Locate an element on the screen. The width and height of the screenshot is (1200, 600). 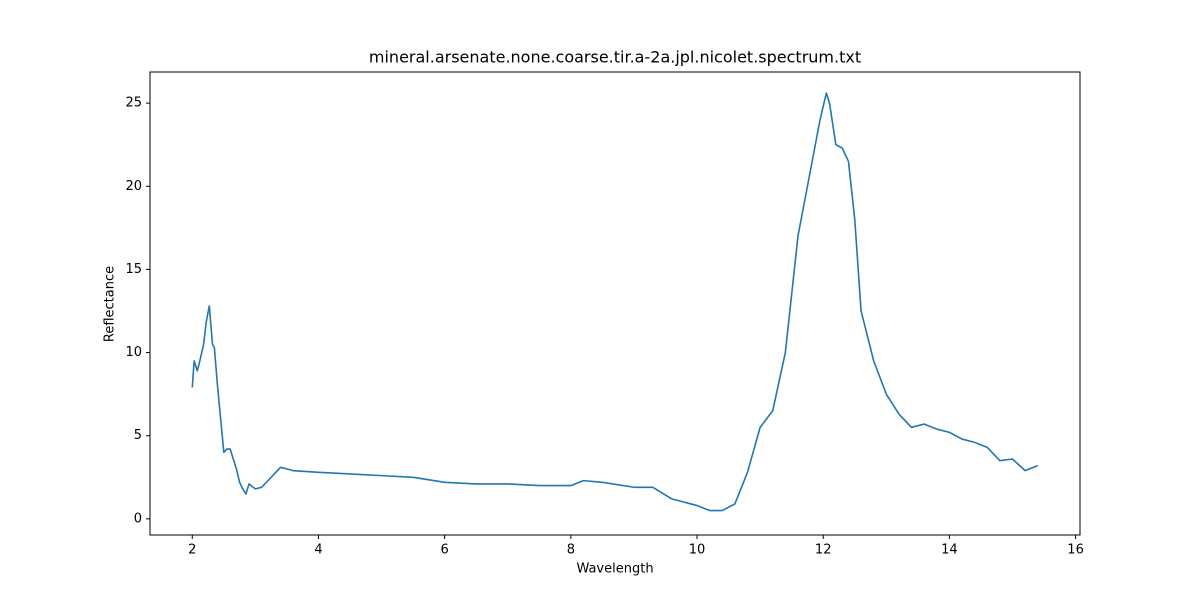
x-tick-label: 14 is located at coordinates (949, 550).